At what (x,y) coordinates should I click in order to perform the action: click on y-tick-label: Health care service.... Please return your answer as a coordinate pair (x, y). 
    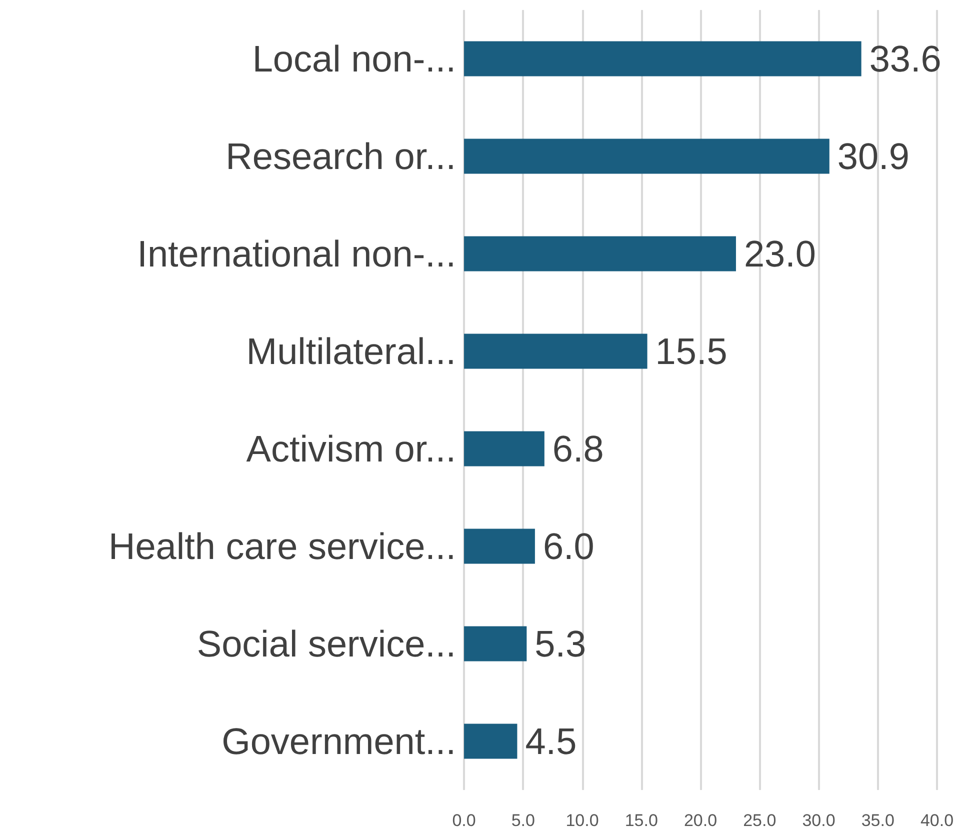
    Looking at the image, I should click on (282, 546).